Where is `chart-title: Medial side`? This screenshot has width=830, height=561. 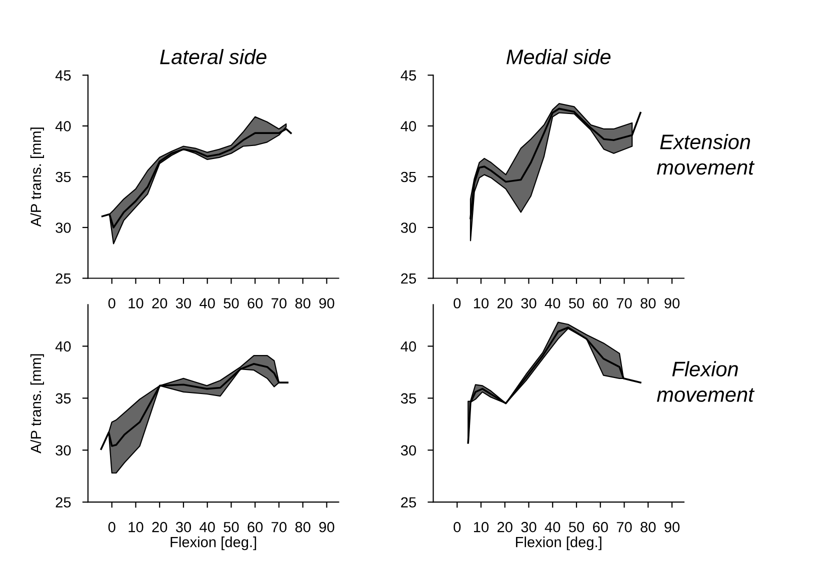 chart-title: Medial side is located at coordinates (558, 56).